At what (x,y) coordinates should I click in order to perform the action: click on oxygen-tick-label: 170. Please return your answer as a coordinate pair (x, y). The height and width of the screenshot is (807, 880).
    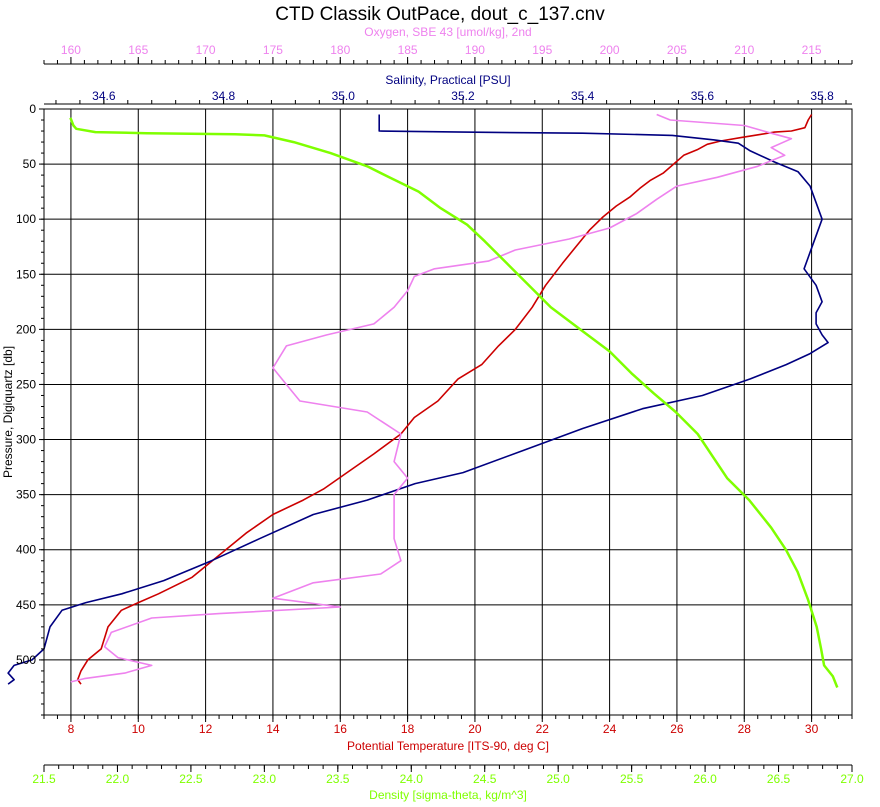
    Looking at the image, I should click on (206, 50).